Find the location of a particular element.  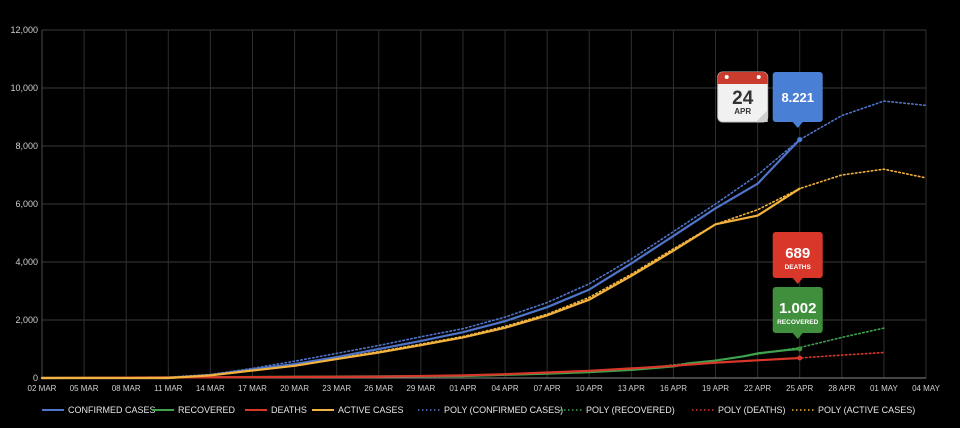

series-line-deaths is located at coordinates (420, 368).